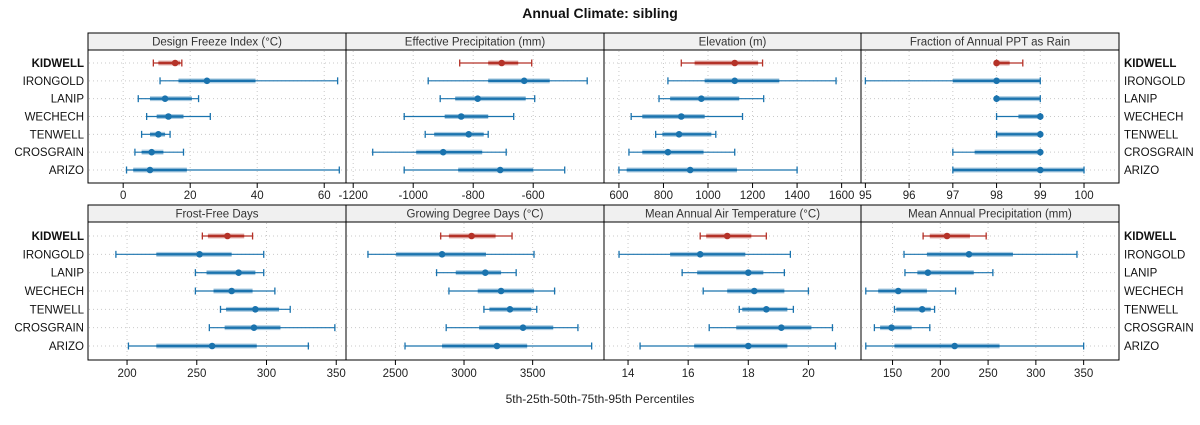 This screenshot has height=425, width=1200. What do you see at coordinates (909, 196) in the screenshot?
I see `axis-tick-label: 96` at bounding box center [909, 196].